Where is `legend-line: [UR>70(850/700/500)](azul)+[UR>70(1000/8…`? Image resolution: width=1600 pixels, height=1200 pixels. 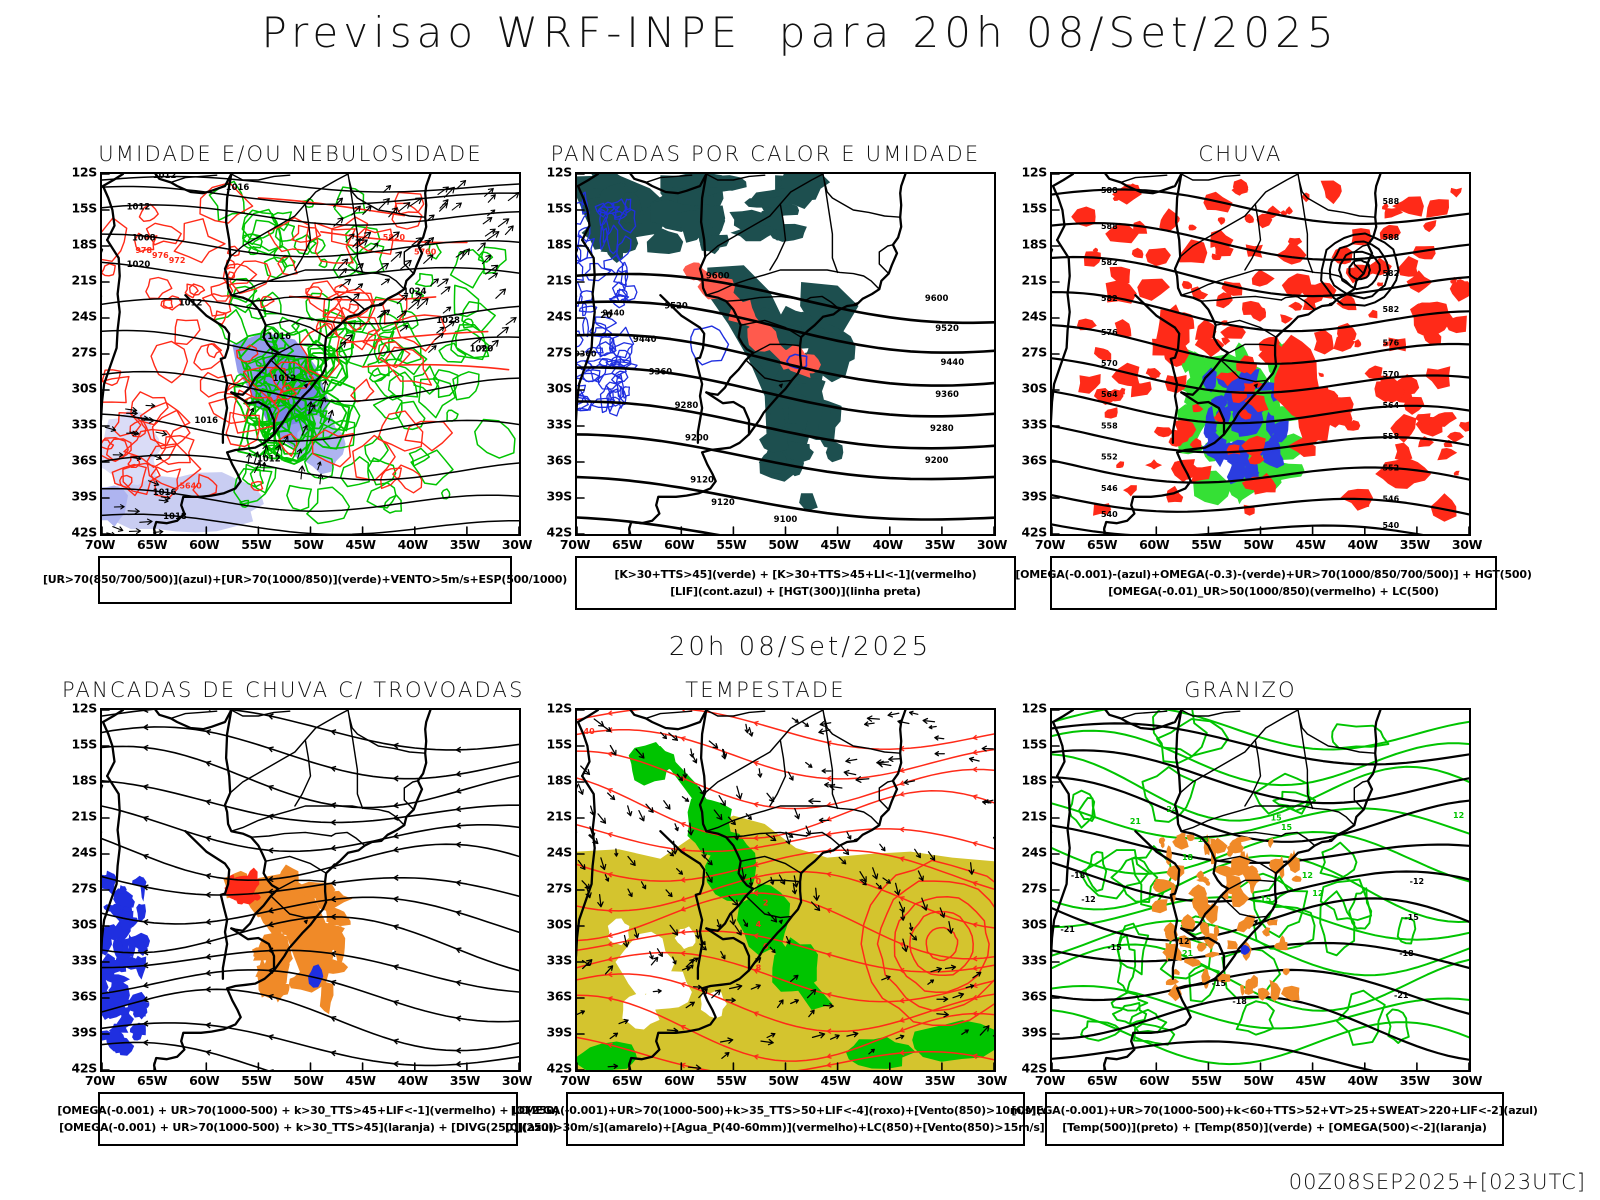
legend-line: [UR>70(850/700/500)](azul)+[UR>70(1000/8… is located at coordinates (305, 580).